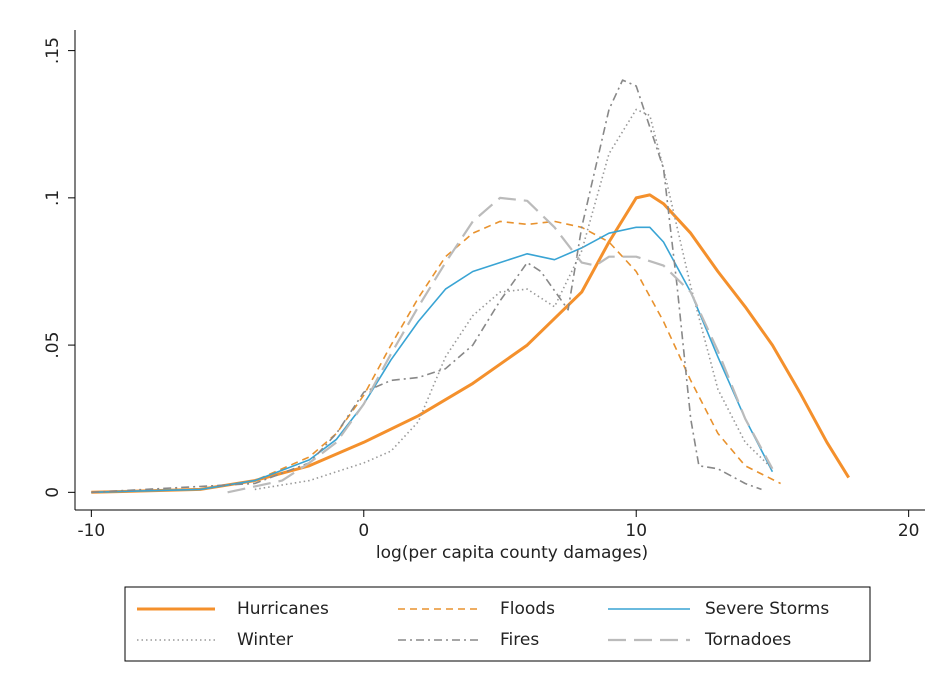 Image resolution: width=938 pixels, height=689 pixels. Describe the element at coordinates (53, 50) in the screenshot. I see `y-tick-label: .15` at that location.